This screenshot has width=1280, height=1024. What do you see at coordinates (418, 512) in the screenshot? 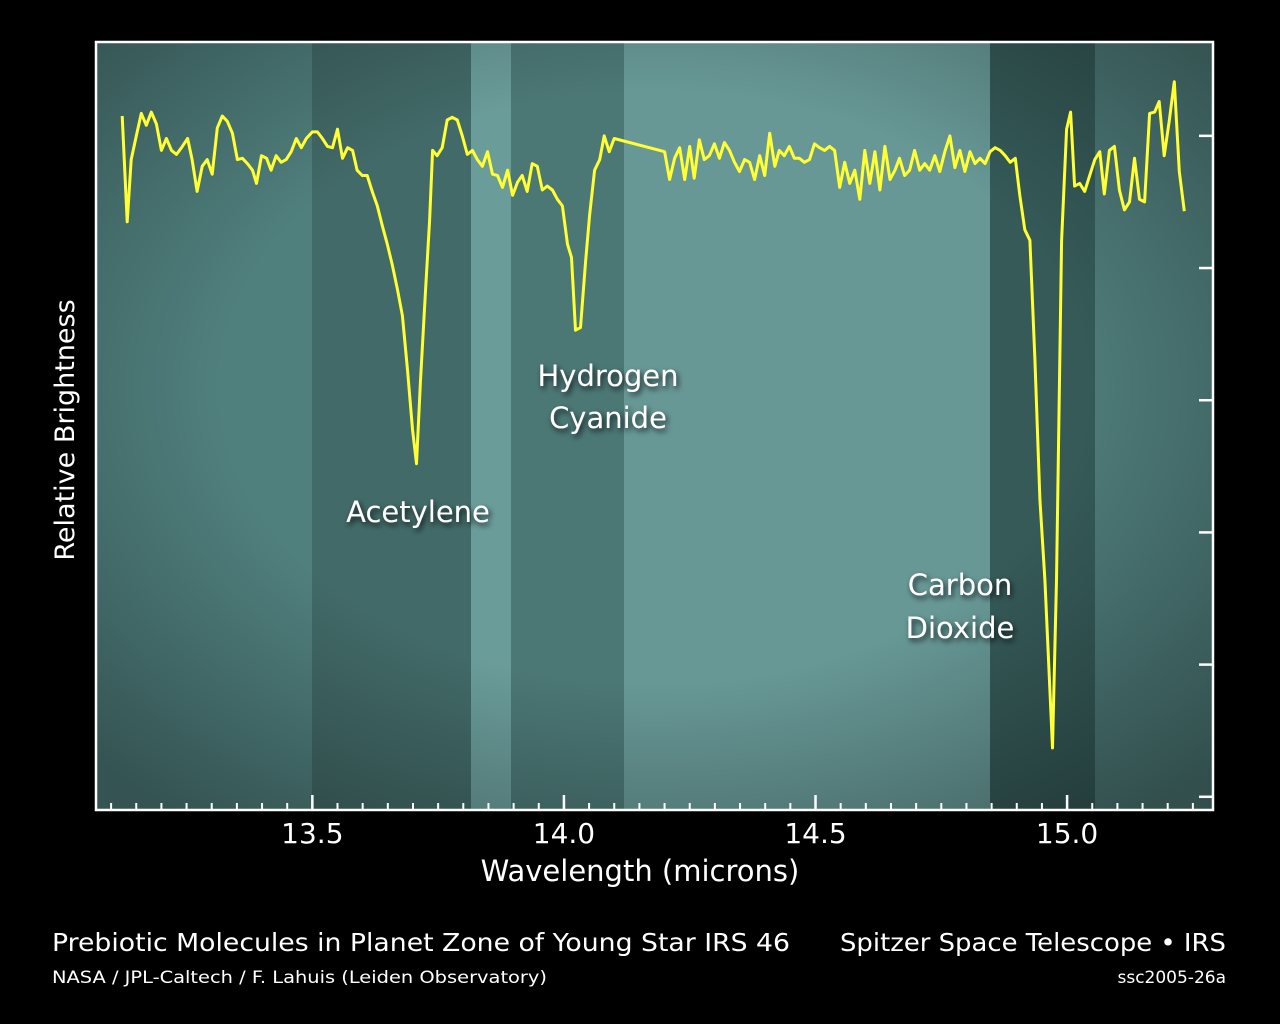
I see `annotation: Acetylene` at bounding box center [418, 512].